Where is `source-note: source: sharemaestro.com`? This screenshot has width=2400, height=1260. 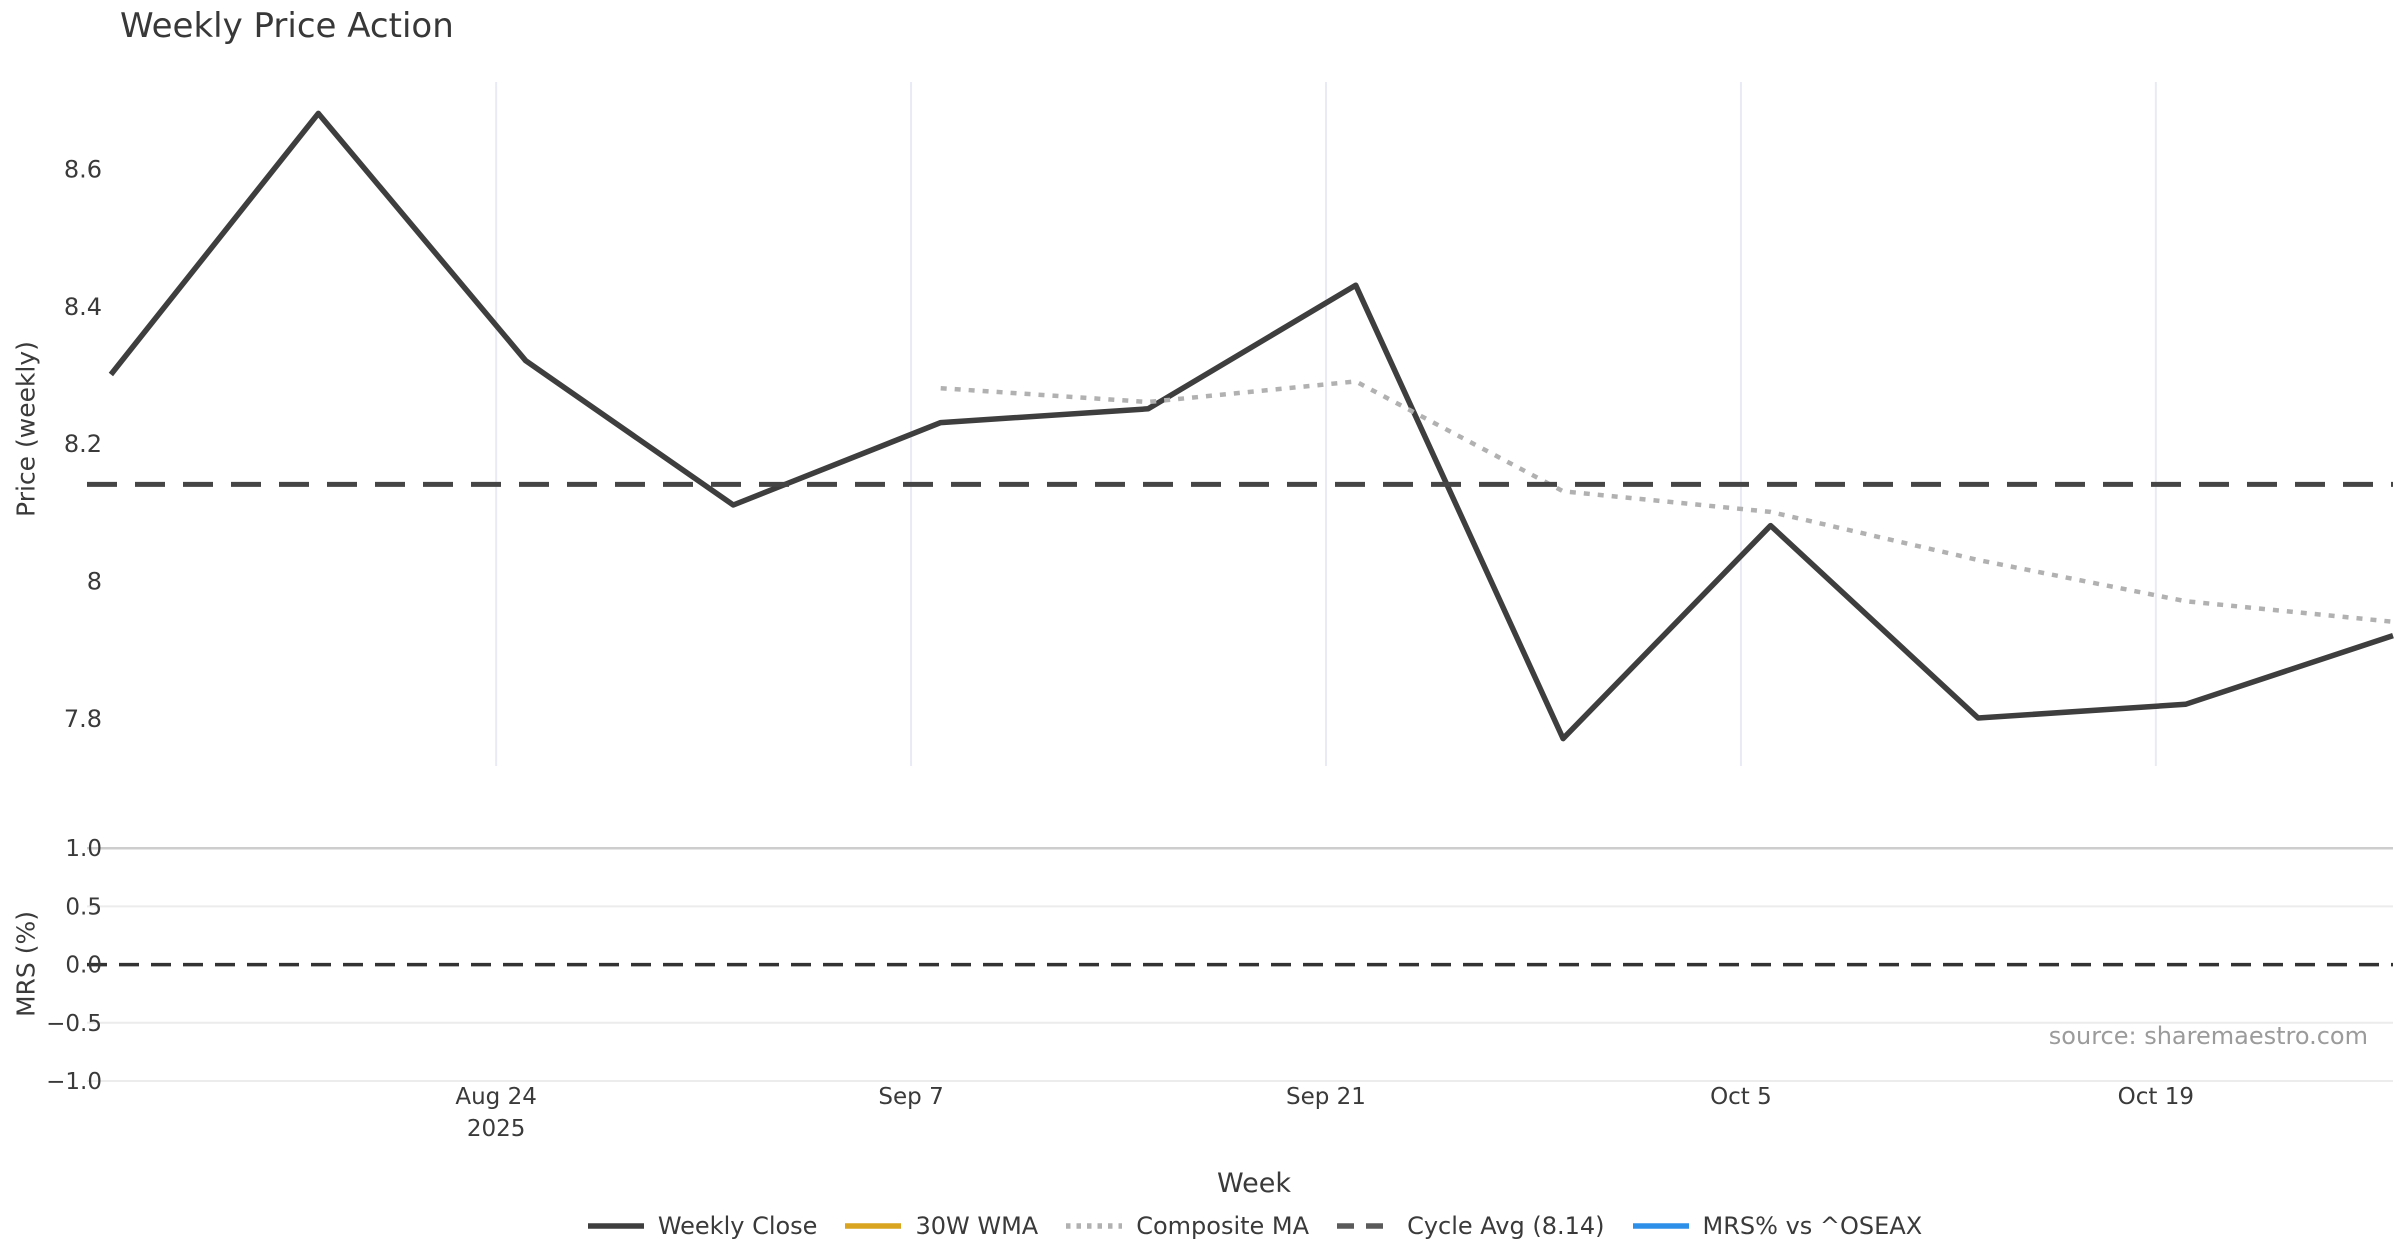
source-note: source: sharemaestro.com is located at coordinates (2208, 1036).